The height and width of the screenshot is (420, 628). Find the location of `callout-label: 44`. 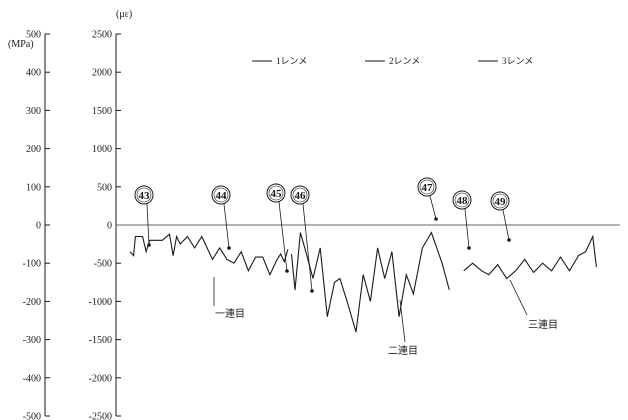

callout-label: 44 is located at coordinates (222, 196).